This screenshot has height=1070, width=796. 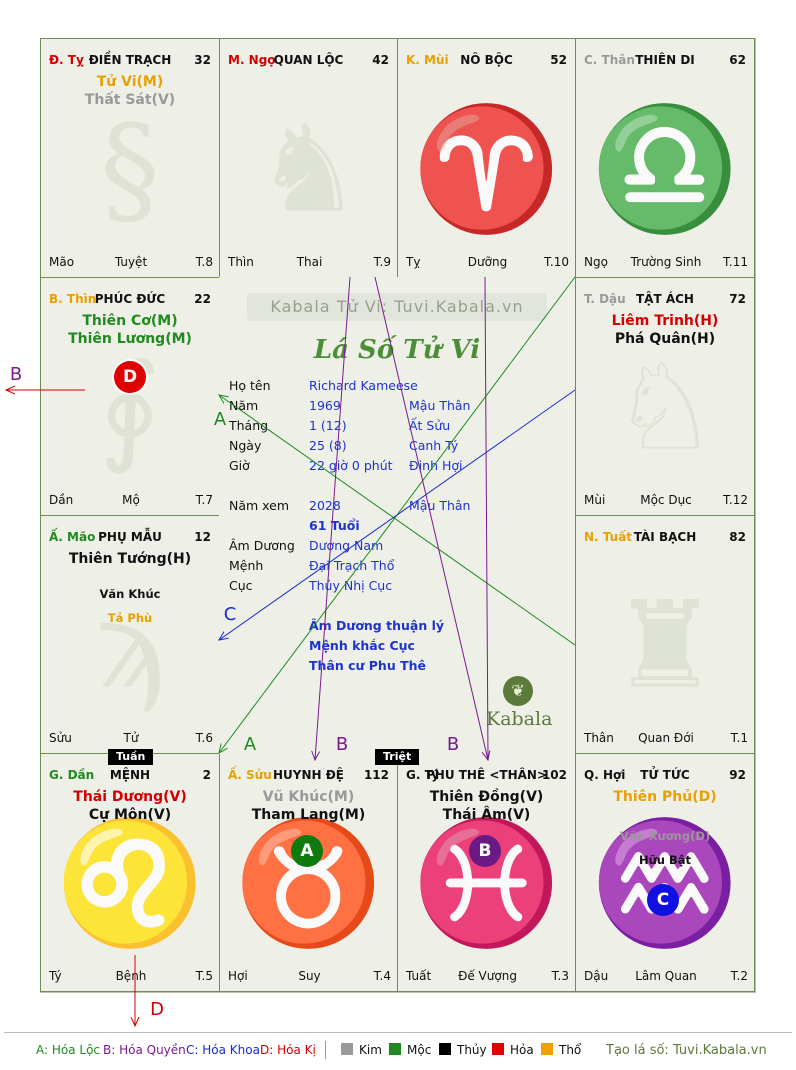 I want to click on note-than-cu: Thân cư Phu Thê, so click(x=367, y=665).